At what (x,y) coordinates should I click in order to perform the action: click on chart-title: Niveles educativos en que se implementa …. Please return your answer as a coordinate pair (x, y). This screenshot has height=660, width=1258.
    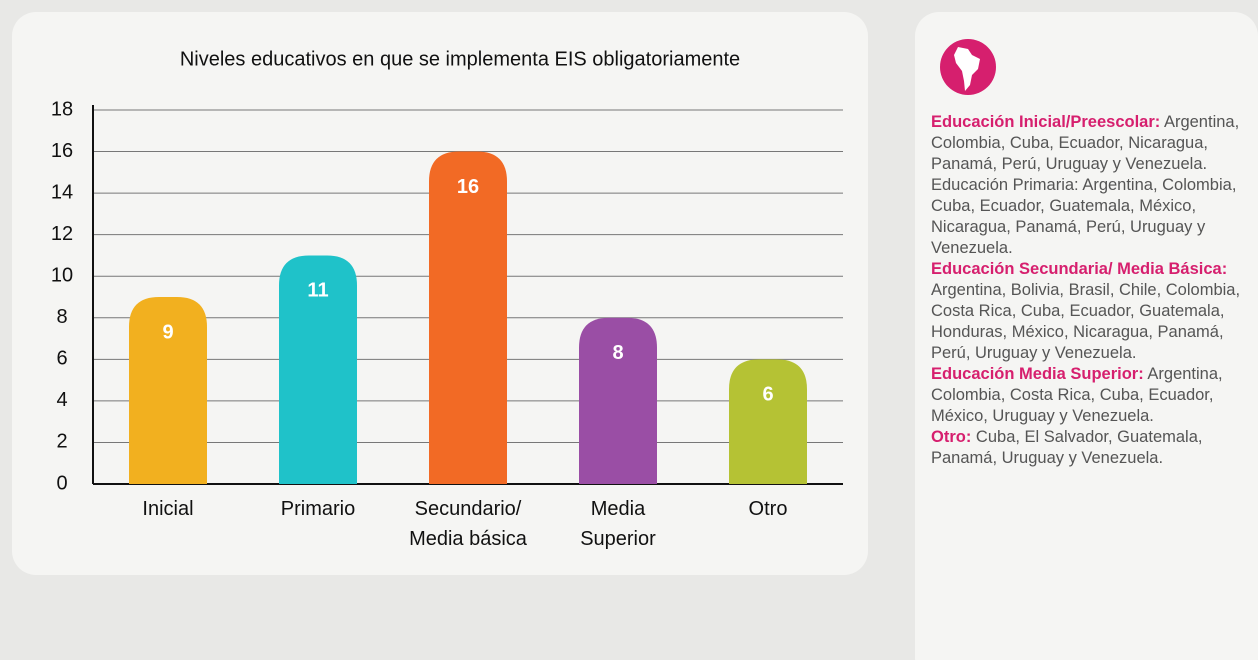
    Looking at the image, I should click on (460, 59).